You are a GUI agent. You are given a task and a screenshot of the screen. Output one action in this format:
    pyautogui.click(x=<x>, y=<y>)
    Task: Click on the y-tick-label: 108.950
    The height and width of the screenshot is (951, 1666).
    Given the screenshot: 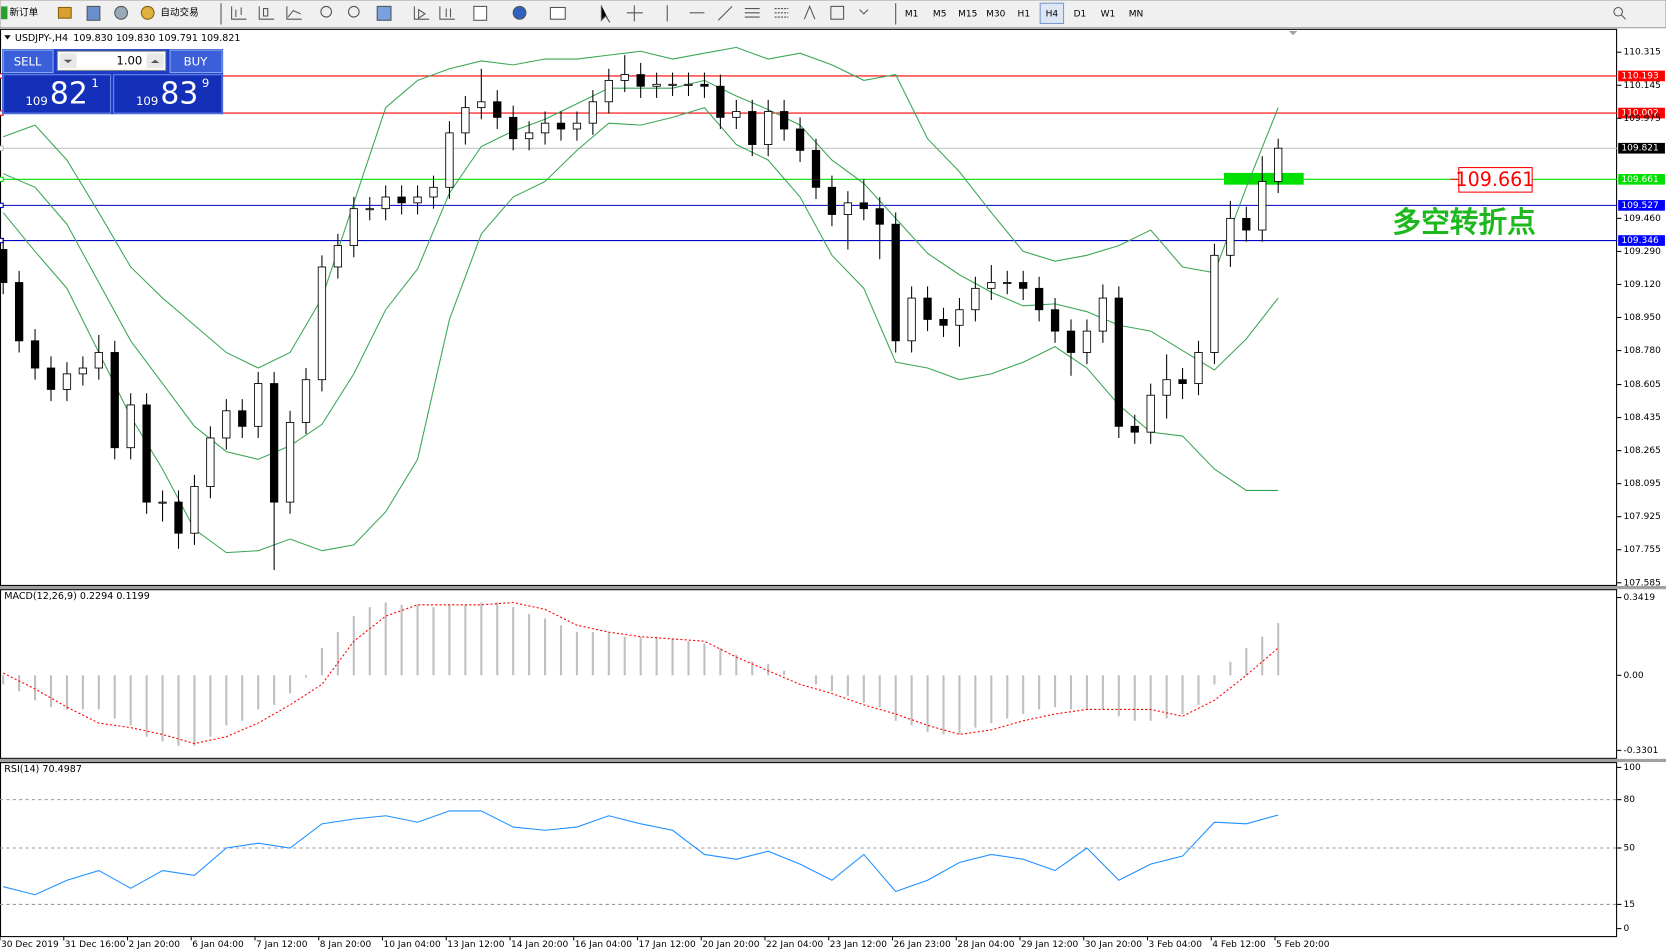 What is the action you would take?
    pyautogui.click(x=1643, y=318)
    